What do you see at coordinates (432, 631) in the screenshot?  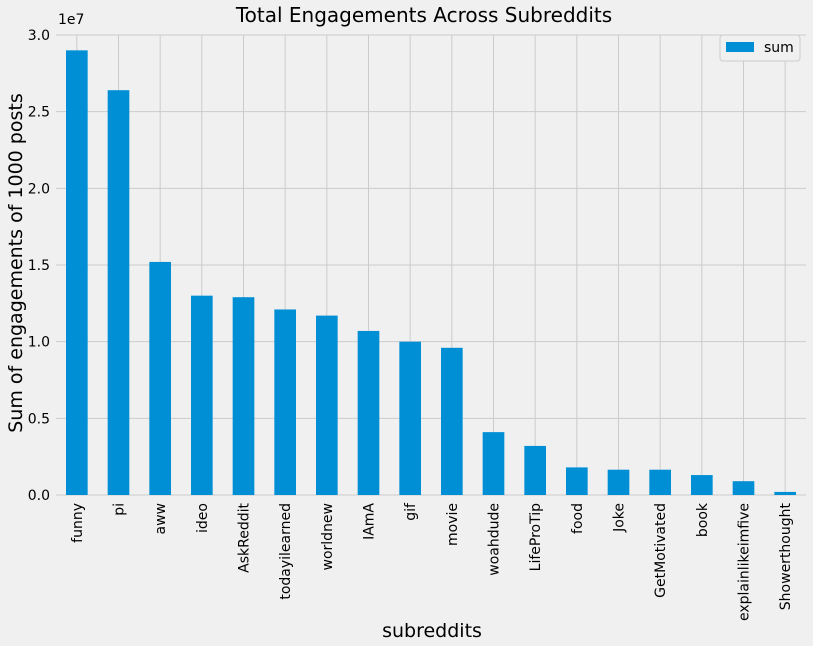 I see `x-axis-title: subreddits` at bounding box center [432, 631].